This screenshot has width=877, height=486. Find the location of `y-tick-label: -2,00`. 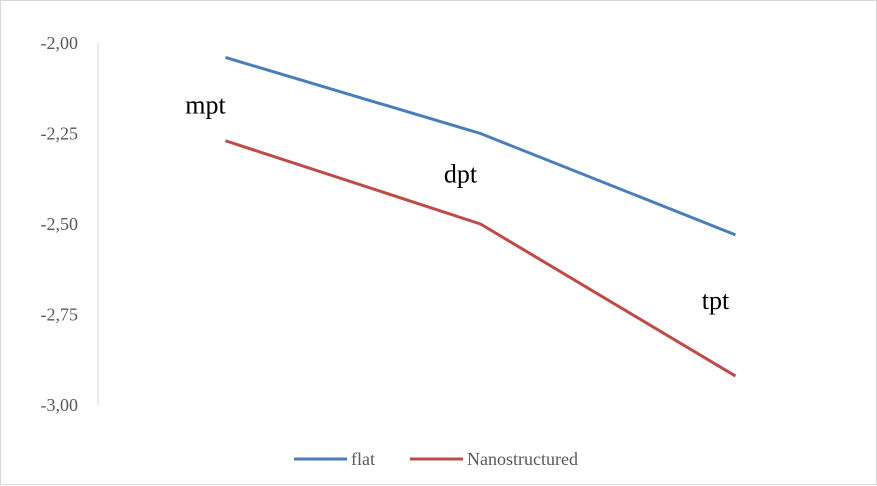

y-tick-label: -2,00 is located at coordinates (60, 43).